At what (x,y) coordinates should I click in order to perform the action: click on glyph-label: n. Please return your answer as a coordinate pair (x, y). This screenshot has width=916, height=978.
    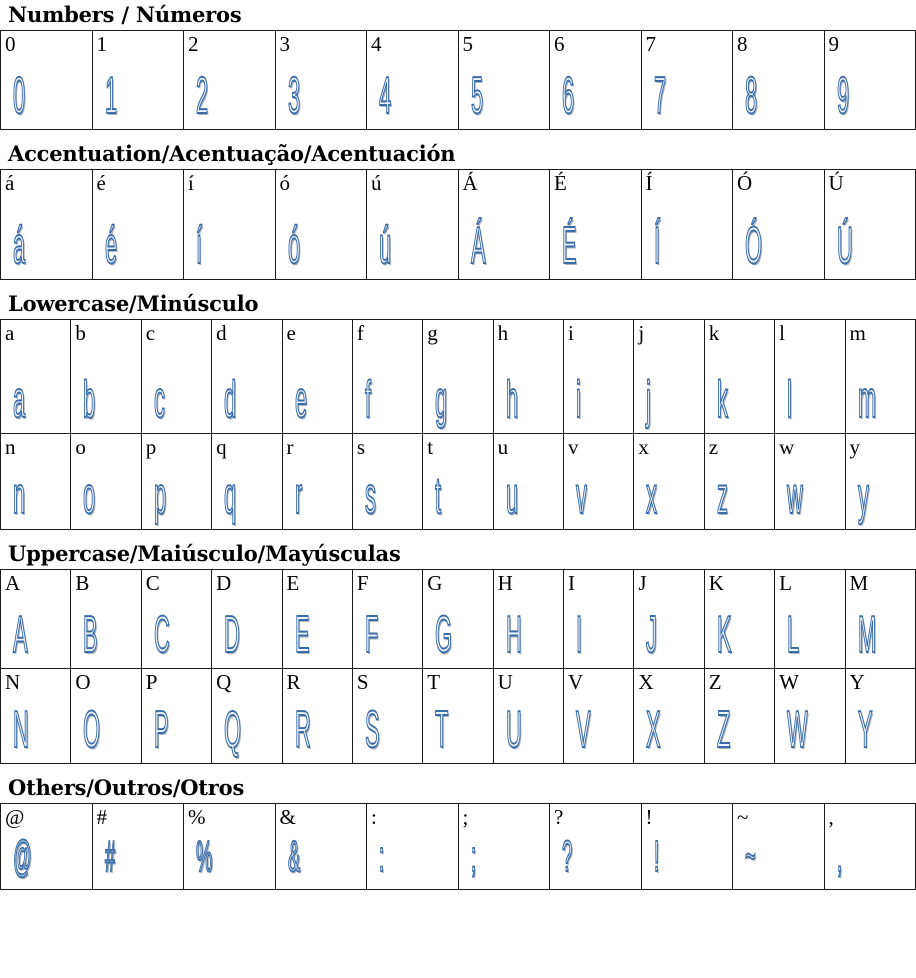
    Looking at the image, I should click on (10, 447).